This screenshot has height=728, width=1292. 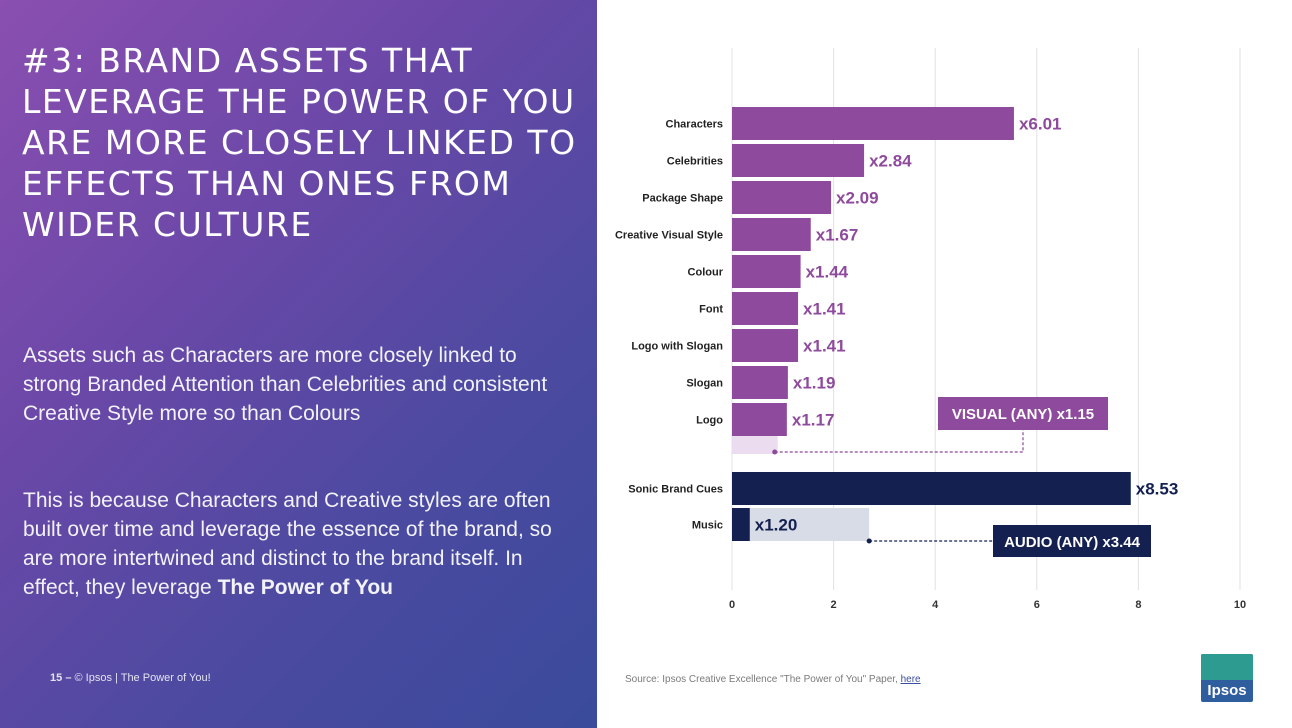 I want to click on data-label: x1.44, so click(x=827, y=272).